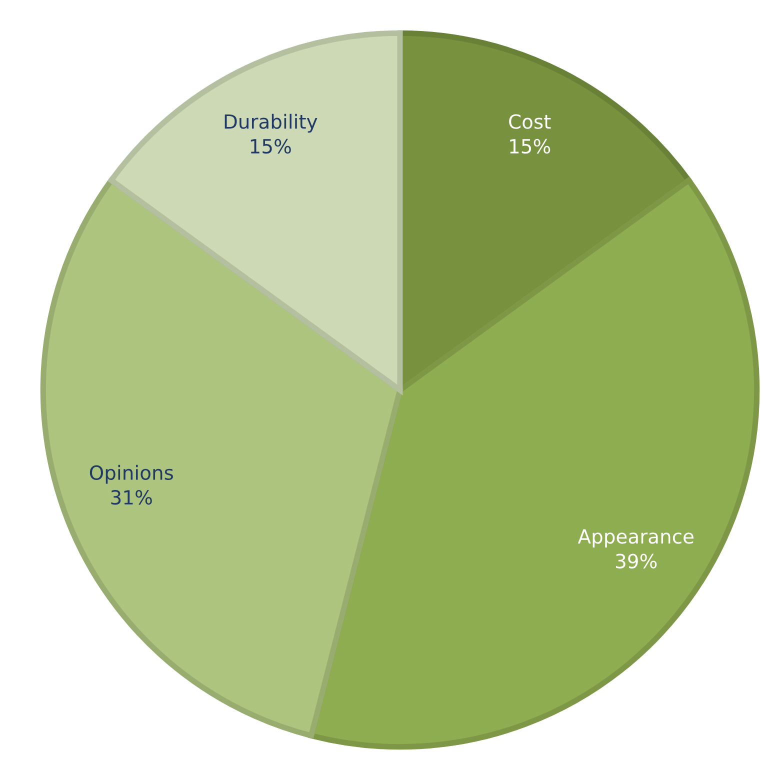  Describe the element at coordinates (131, 497) in the screenshot. I see `data-label: 31%` at that location.